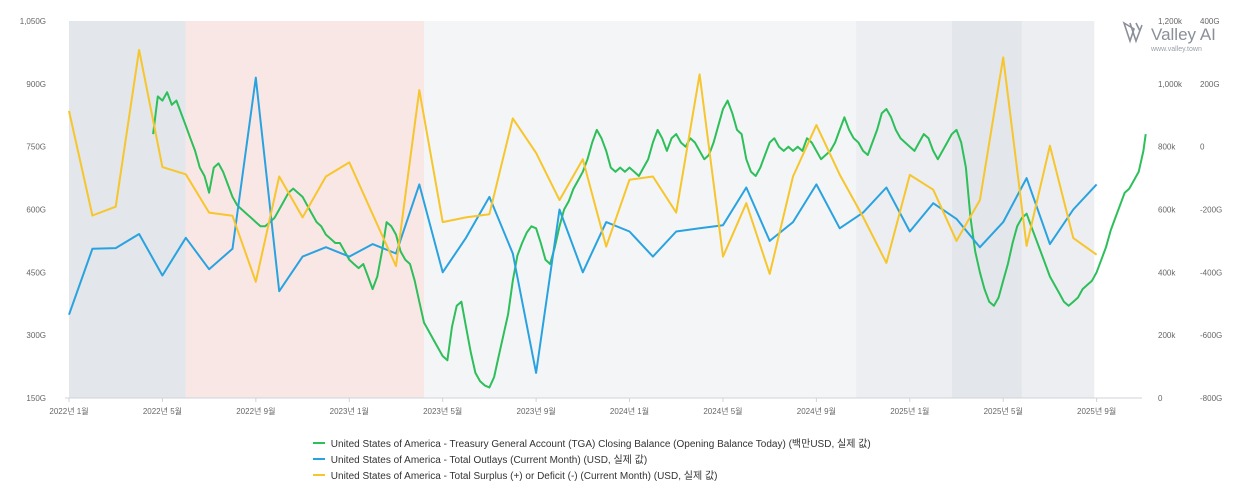 The image size is (1243, 493). I want to click on y-right2-tick-label: -400G, so click(1211, 272).